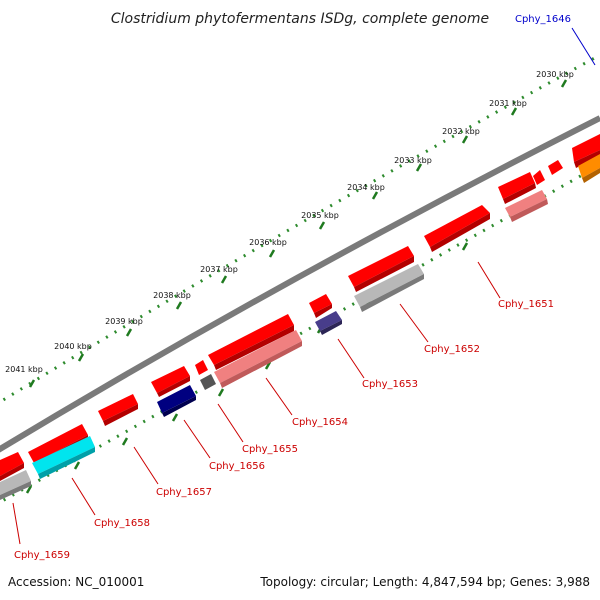 Image resolution: width=600 pixels, height=600 pixels. I want to click on gene-cphy-1652-gray, so click(389, 285).